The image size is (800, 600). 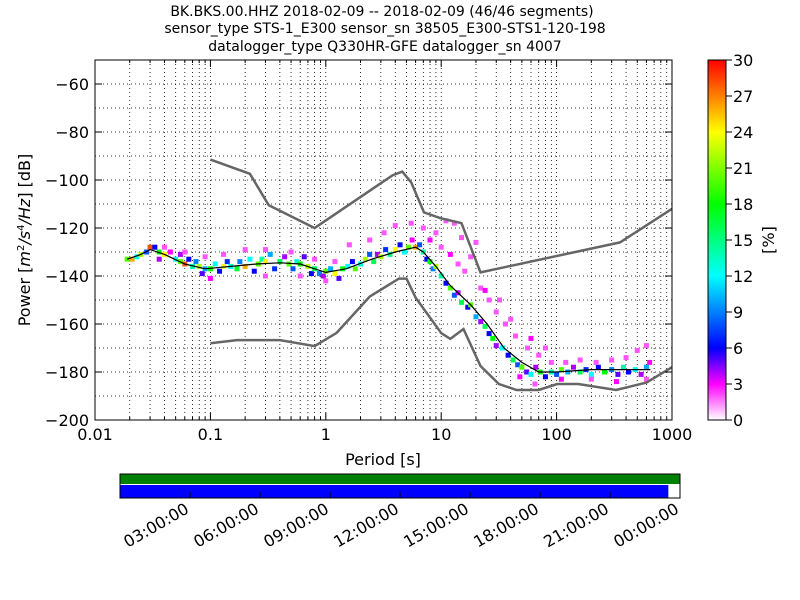 What do you see at coordinates (441, 216) in the screenshot?
I see `noise-model-nhnm` at bounding box center [441, 216].